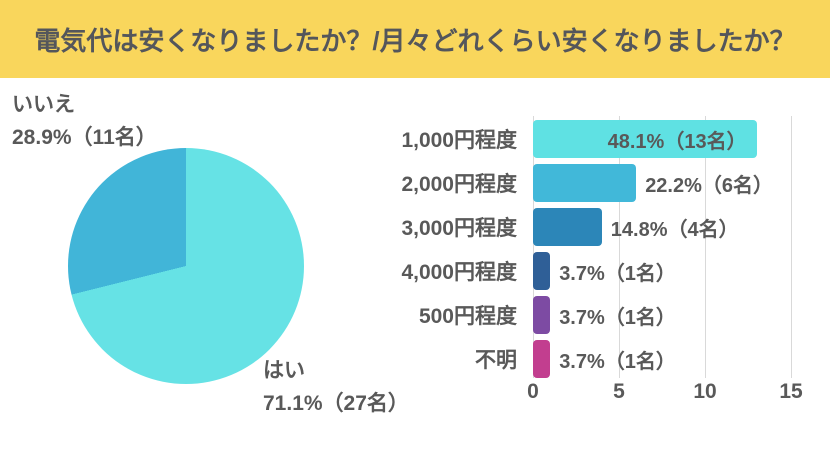 The image size is (830, 460). What do you see at coordinates (84, 121) in the screenshot?
I see `pie-label-no: いいえ 28.9%（11名）` at bounding box center [84, 121].